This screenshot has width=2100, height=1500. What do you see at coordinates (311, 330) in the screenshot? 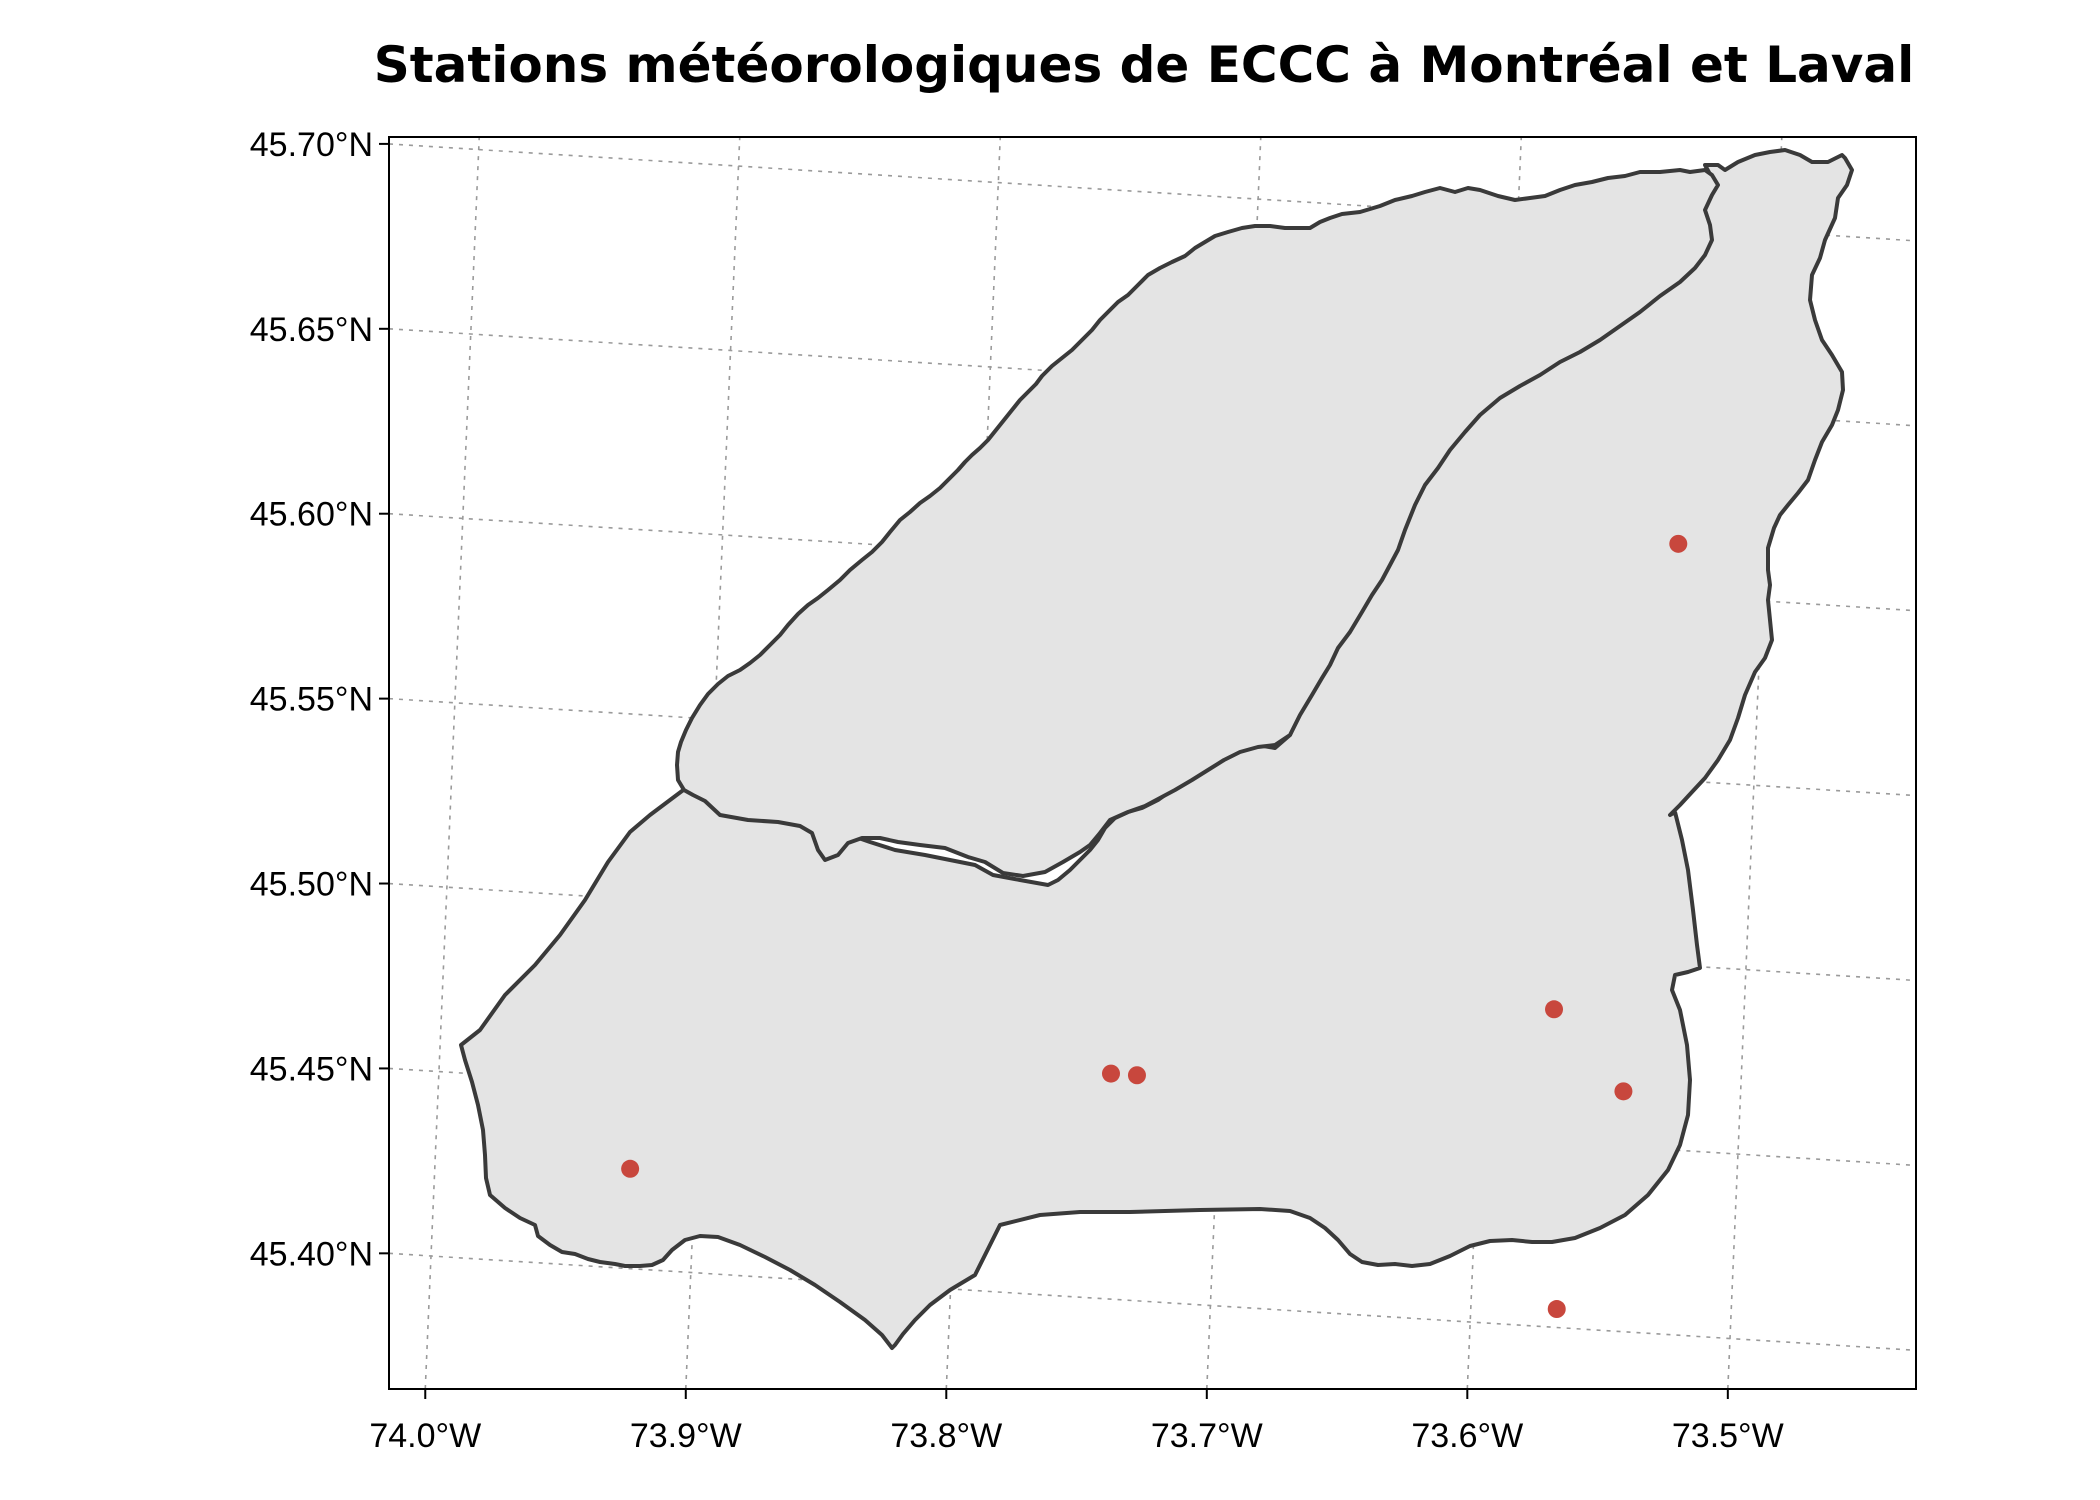
I see `y-tick-label: 45.65°N` at bounding box center [311, 330].